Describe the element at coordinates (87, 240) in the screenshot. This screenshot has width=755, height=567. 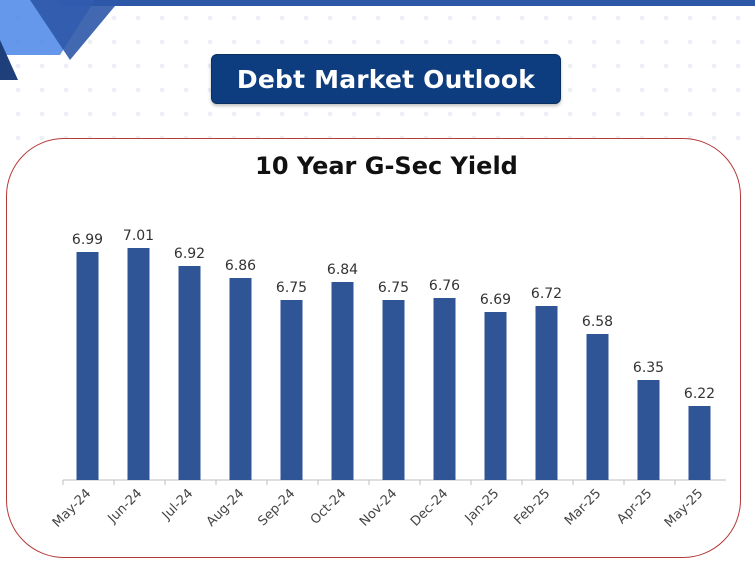
I see `bar-data-label: 6.99` at that location.